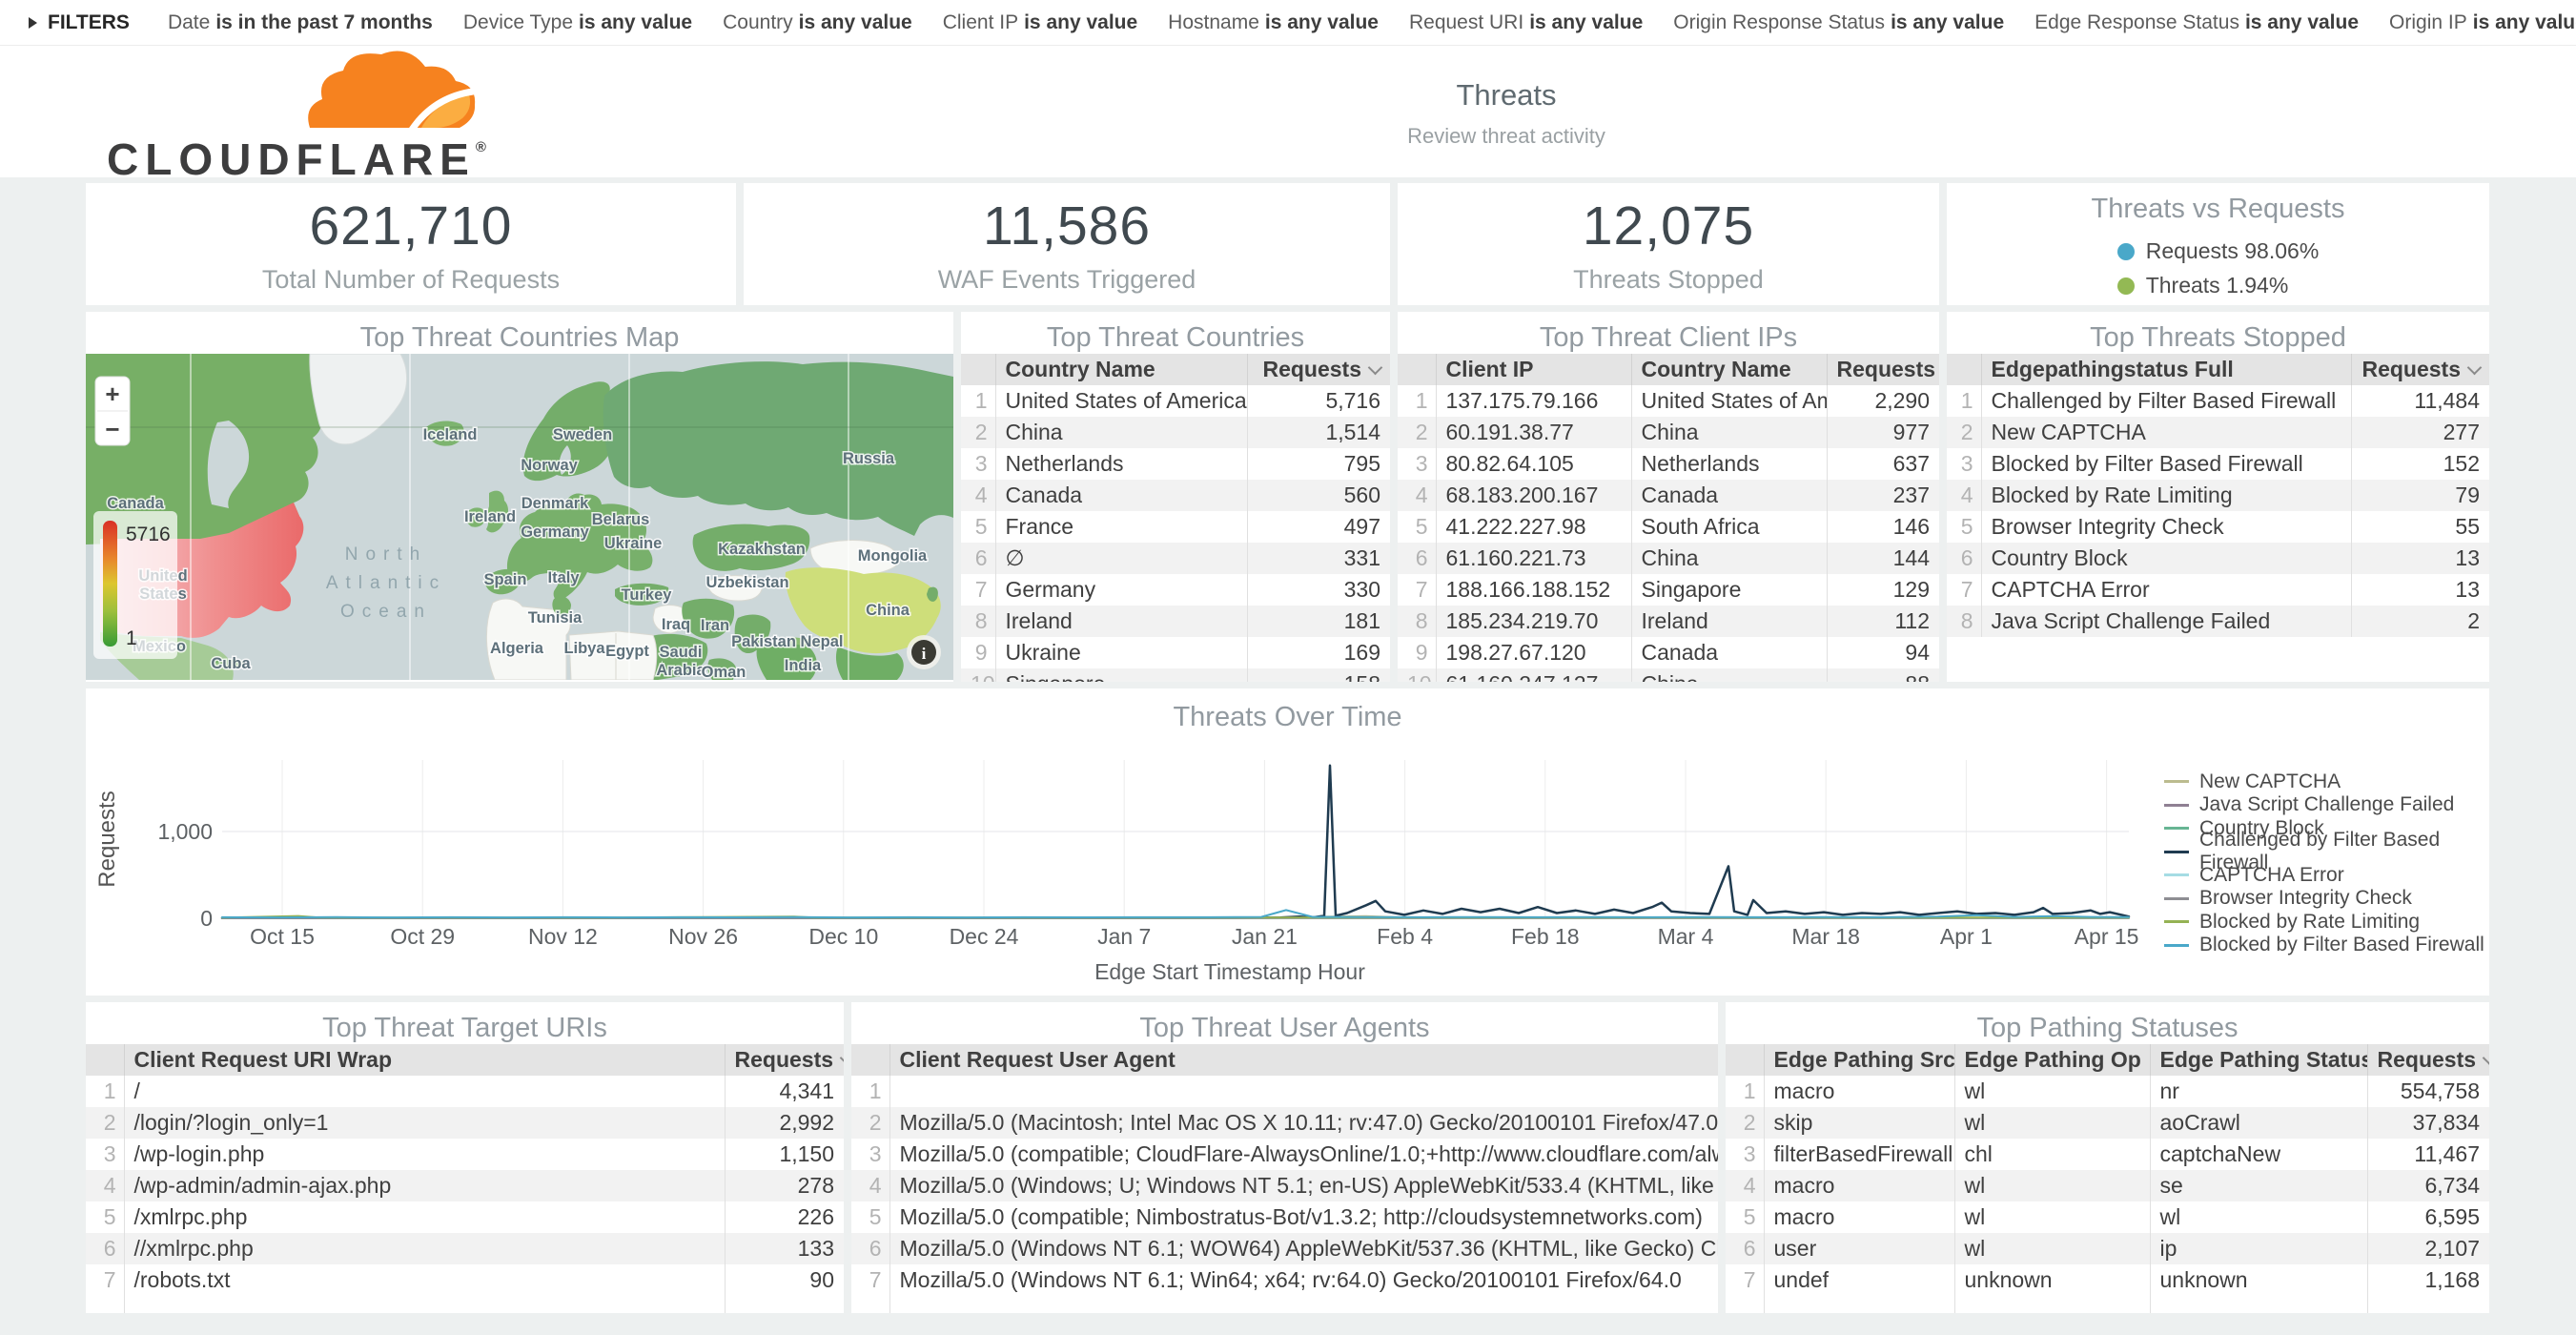 Image resolution: width=2576 pixels, height=1335 pixels. I want to click on filter-field-label: Edge Response Status, so click(2136, 21).